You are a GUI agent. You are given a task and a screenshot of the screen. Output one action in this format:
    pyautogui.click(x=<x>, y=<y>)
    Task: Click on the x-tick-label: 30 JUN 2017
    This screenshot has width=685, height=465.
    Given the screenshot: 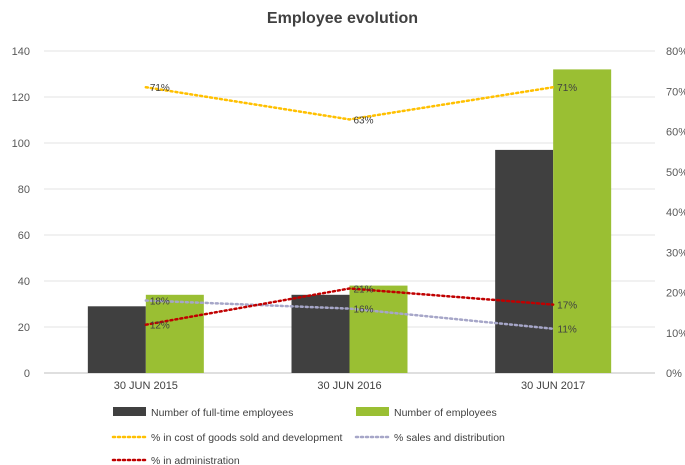 What is the action you would take?
    pyautogui.click(x=553, y=386)
    